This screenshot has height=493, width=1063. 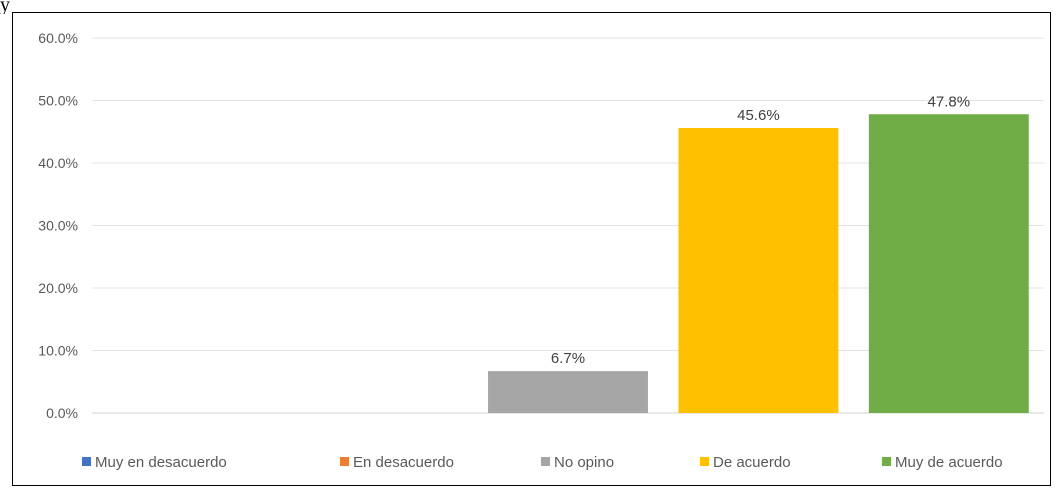 What do you see at coordinates (58, 38) in the screenshot?
I see `y-tick-label: 60.0%` at bounding box center [58, 38].